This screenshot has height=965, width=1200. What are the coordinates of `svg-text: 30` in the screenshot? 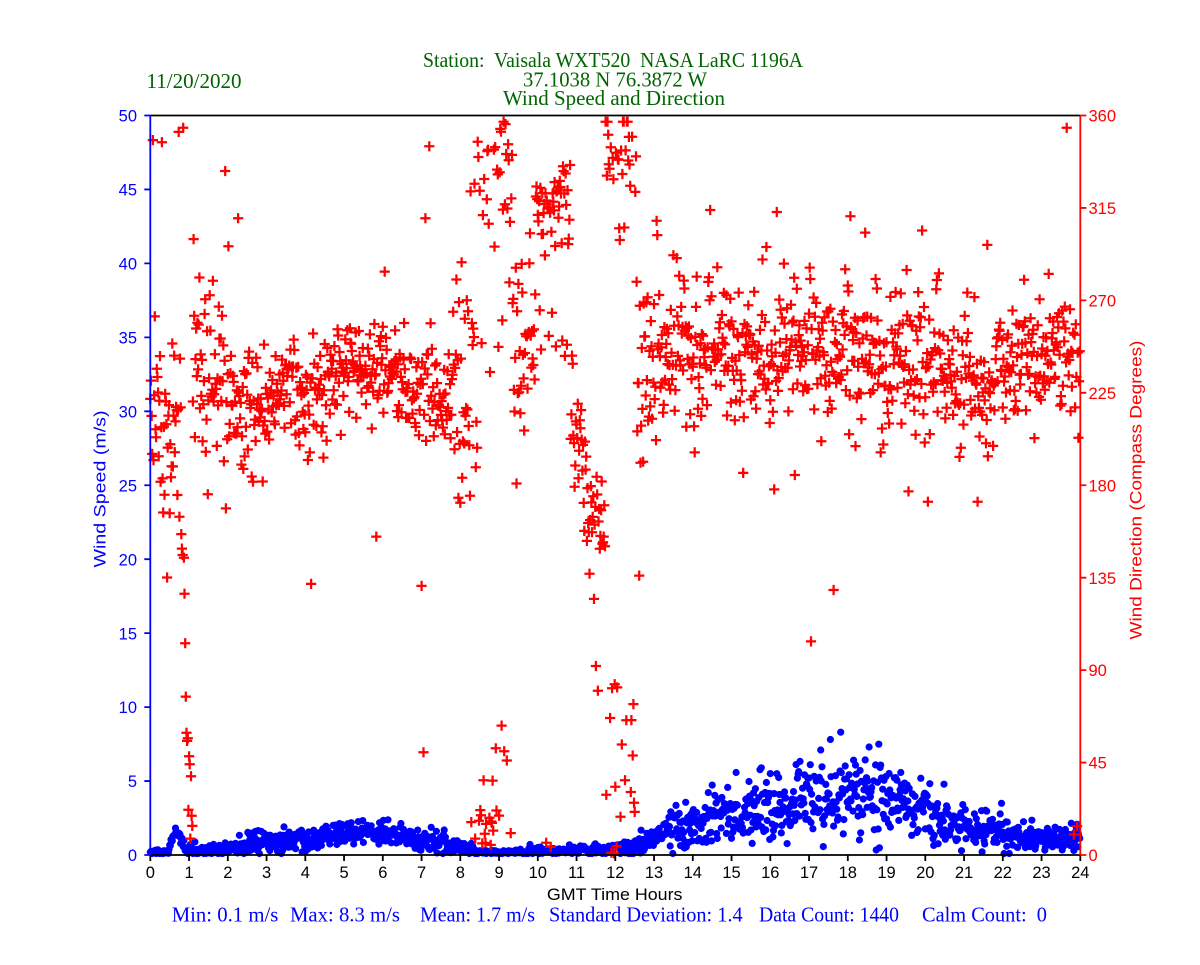 It's located at (128, 412).